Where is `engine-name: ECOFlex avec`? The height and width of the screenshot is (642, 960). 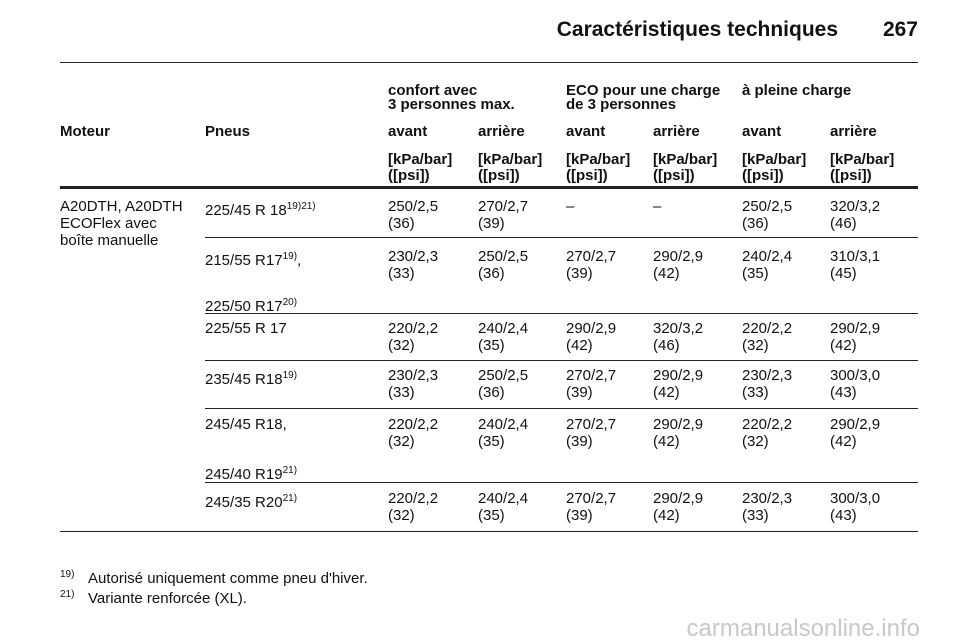 engine-name: ECOFlex avec is located at coordinates (108, 223).